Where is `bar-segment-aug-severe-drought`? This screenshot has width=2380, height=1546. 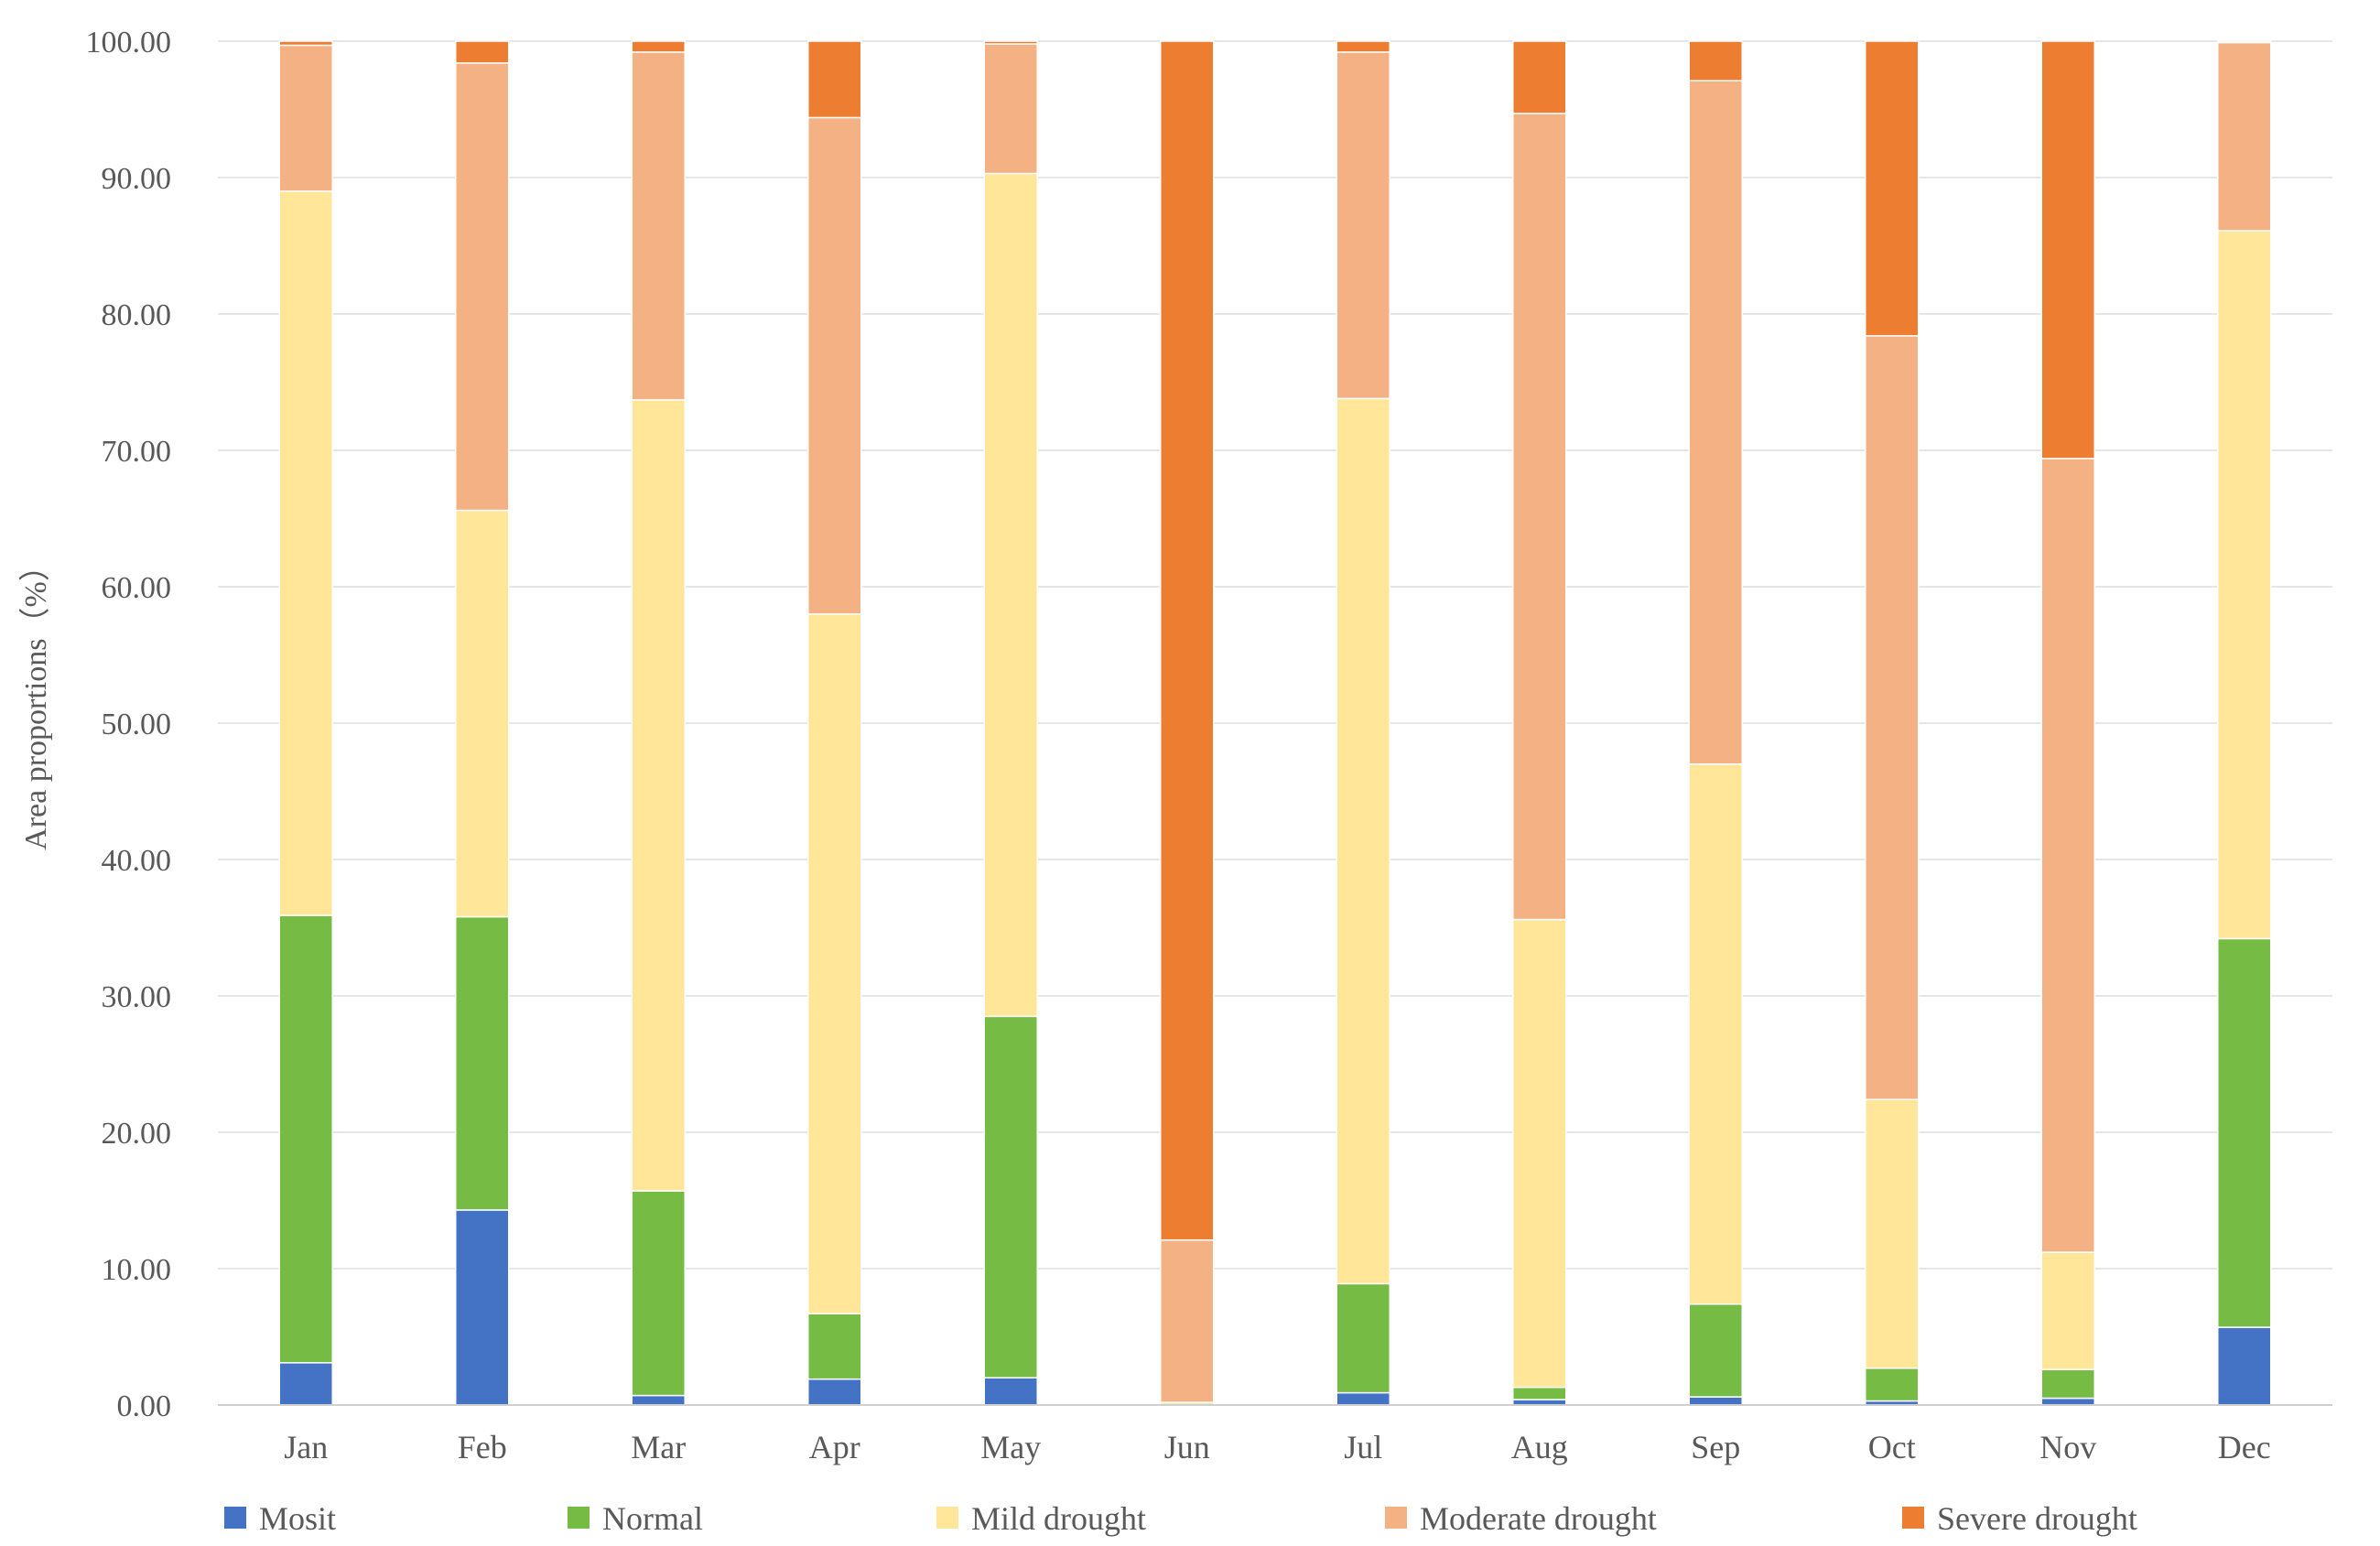 bar-segment-aug-severe-drought is located at coordinates (1539, 77).